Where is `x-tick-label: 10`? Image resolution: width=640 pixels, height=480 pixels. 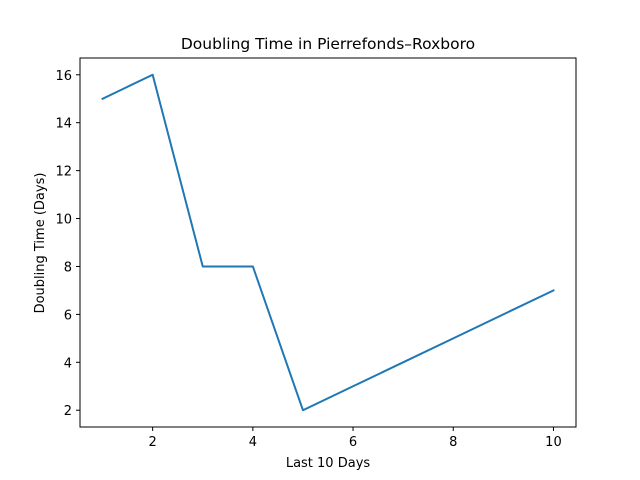
x-tick-label: 10 is located at coordinates (553, 442).